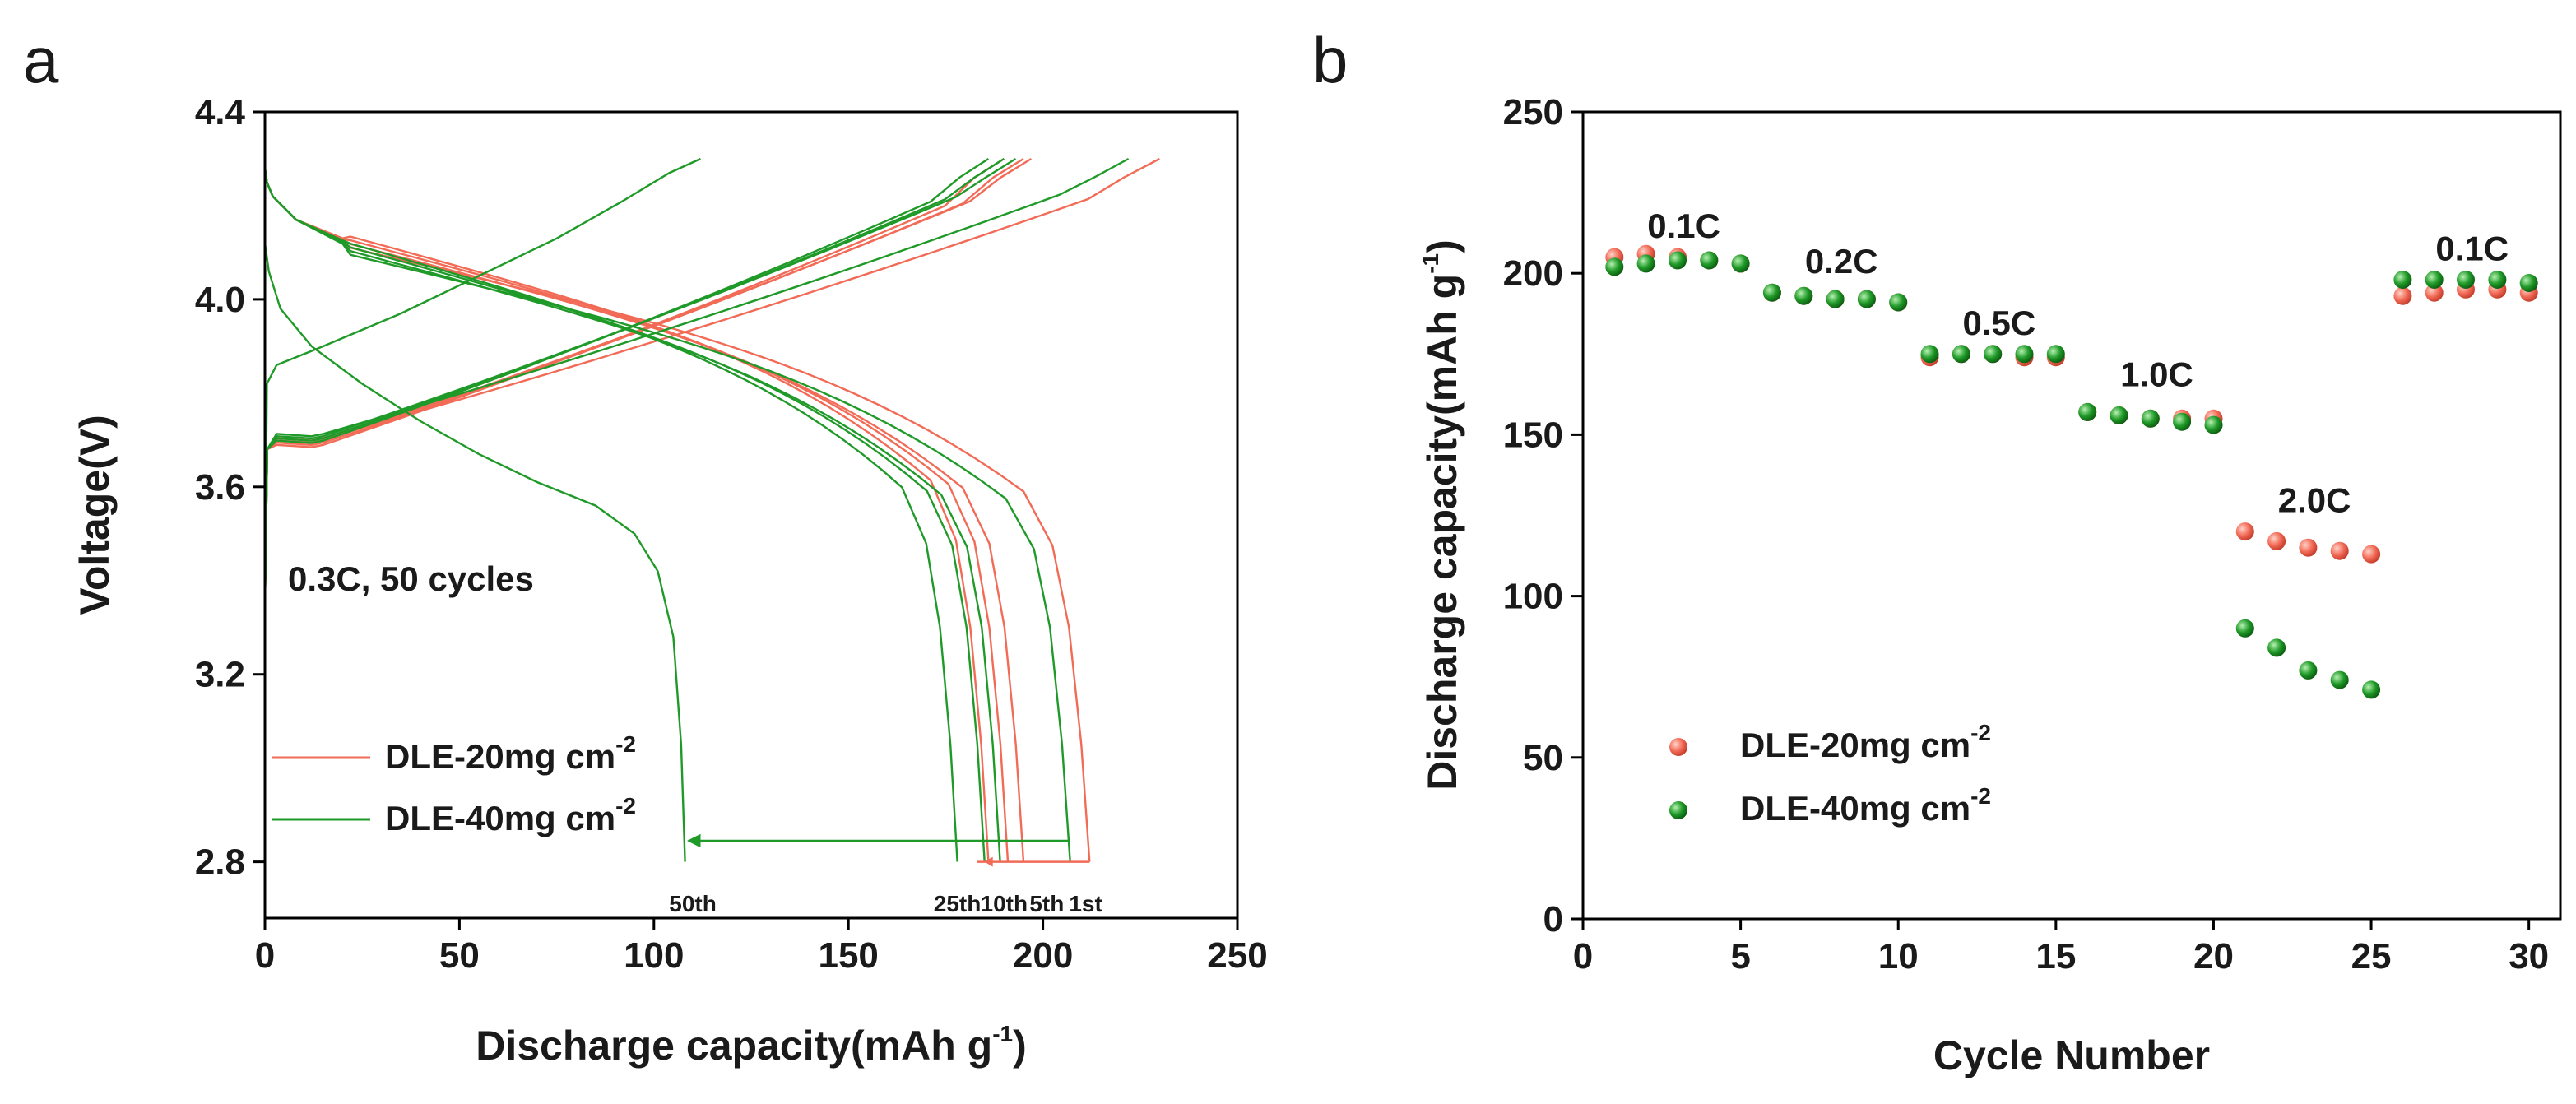 This screenshot has width=2576, height=1104. I want to click on a-legend: DLE-20mg cm-2 DLE-40mg cm-2, so click(454, 784).